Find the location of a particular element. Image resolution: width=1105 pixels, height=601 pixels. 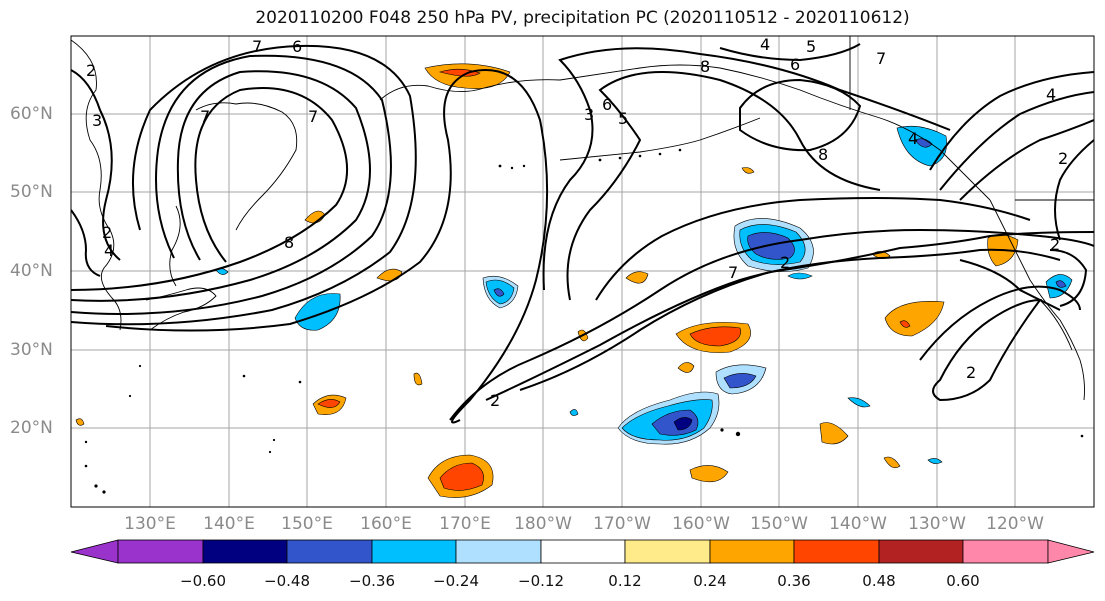

lat-label-40n: 40°N is located at coordinates (31, 271).